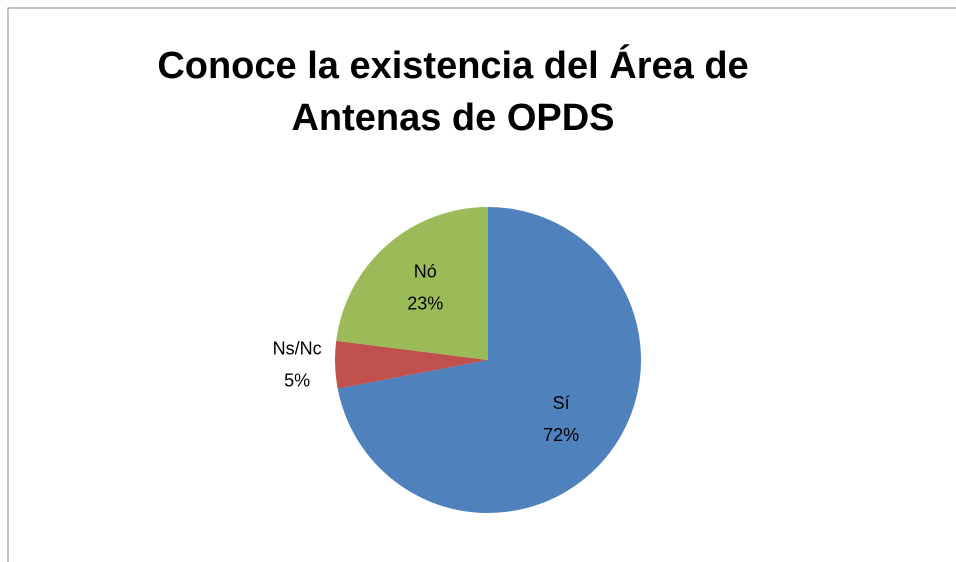 The width and height of the screenshot is (956, 562). Describe the element at coordinates (297, 349) in the screenshot. I see `slice-label: Ns/Nc` at that location.